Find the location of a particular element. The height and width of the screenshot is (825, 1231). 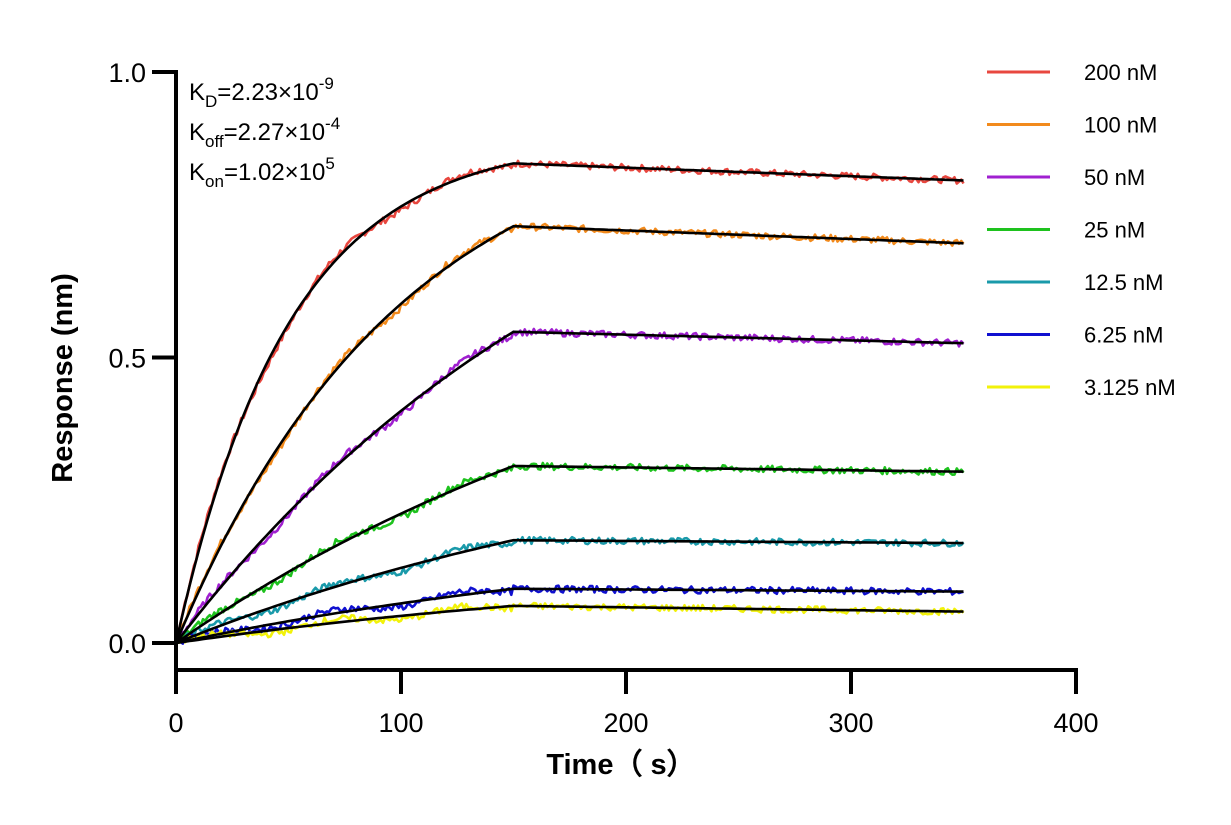

constant-value: =1.02×10 is located at coordinates (274, 172).